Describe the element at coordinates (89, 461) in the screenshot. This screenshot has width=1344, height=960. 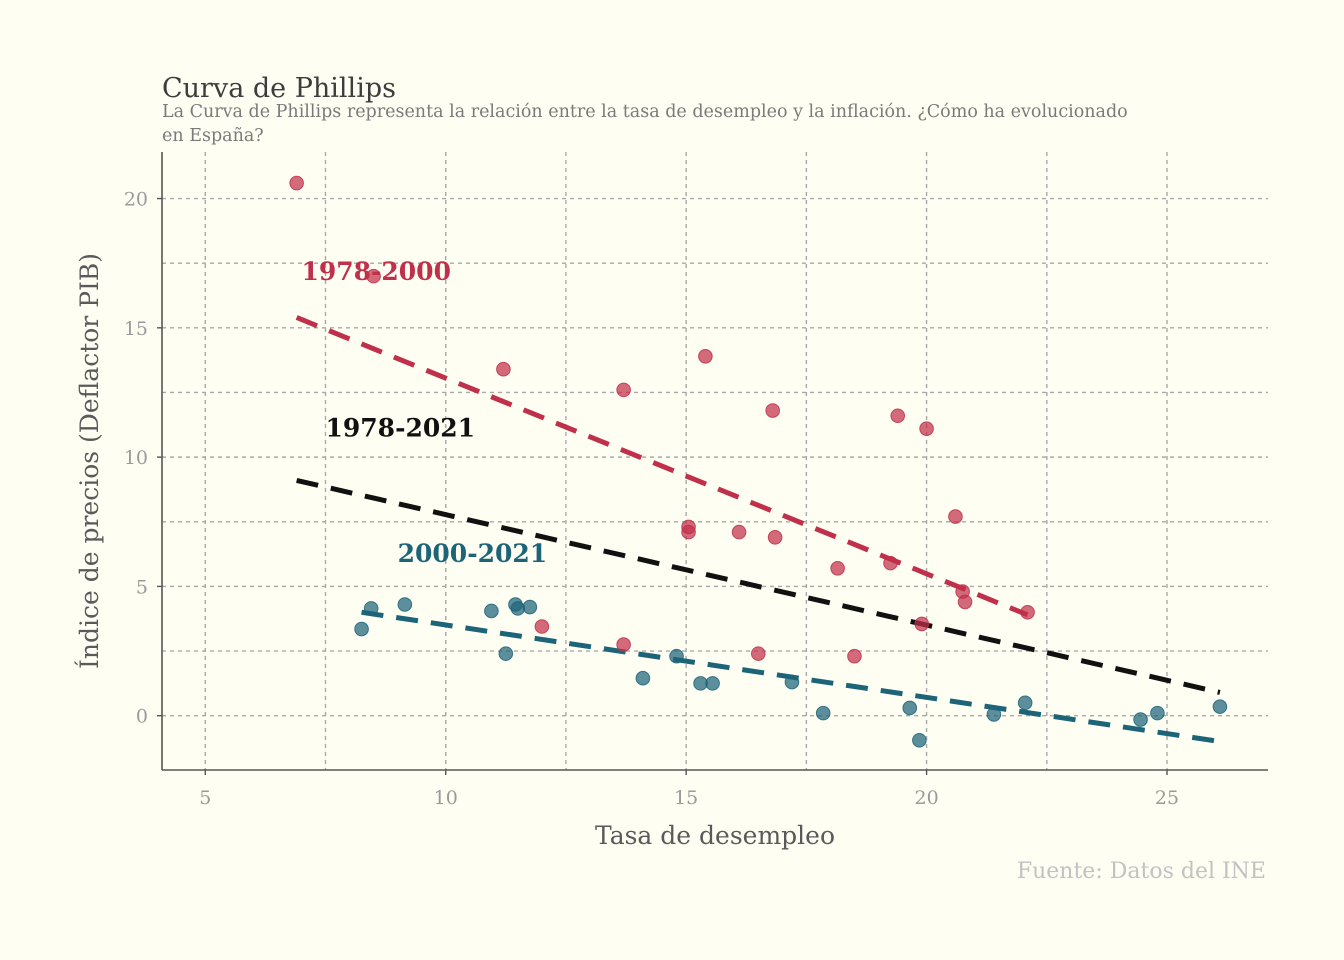
I see `y-axis-title: Índice de precios (Deflactor PIB)` at that location.